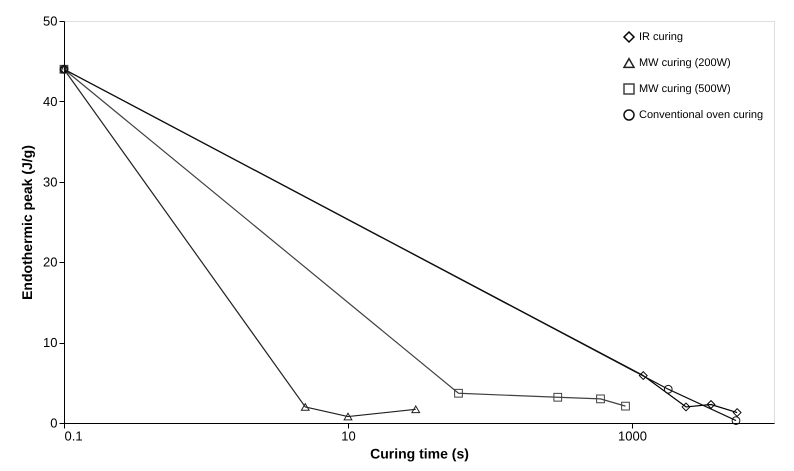 This screenshot has height=471, width=794. What do you see at coordinates (661, 37) in the screenshot?
I see `legend-label: IR curing` at bounding box center [661, 37].